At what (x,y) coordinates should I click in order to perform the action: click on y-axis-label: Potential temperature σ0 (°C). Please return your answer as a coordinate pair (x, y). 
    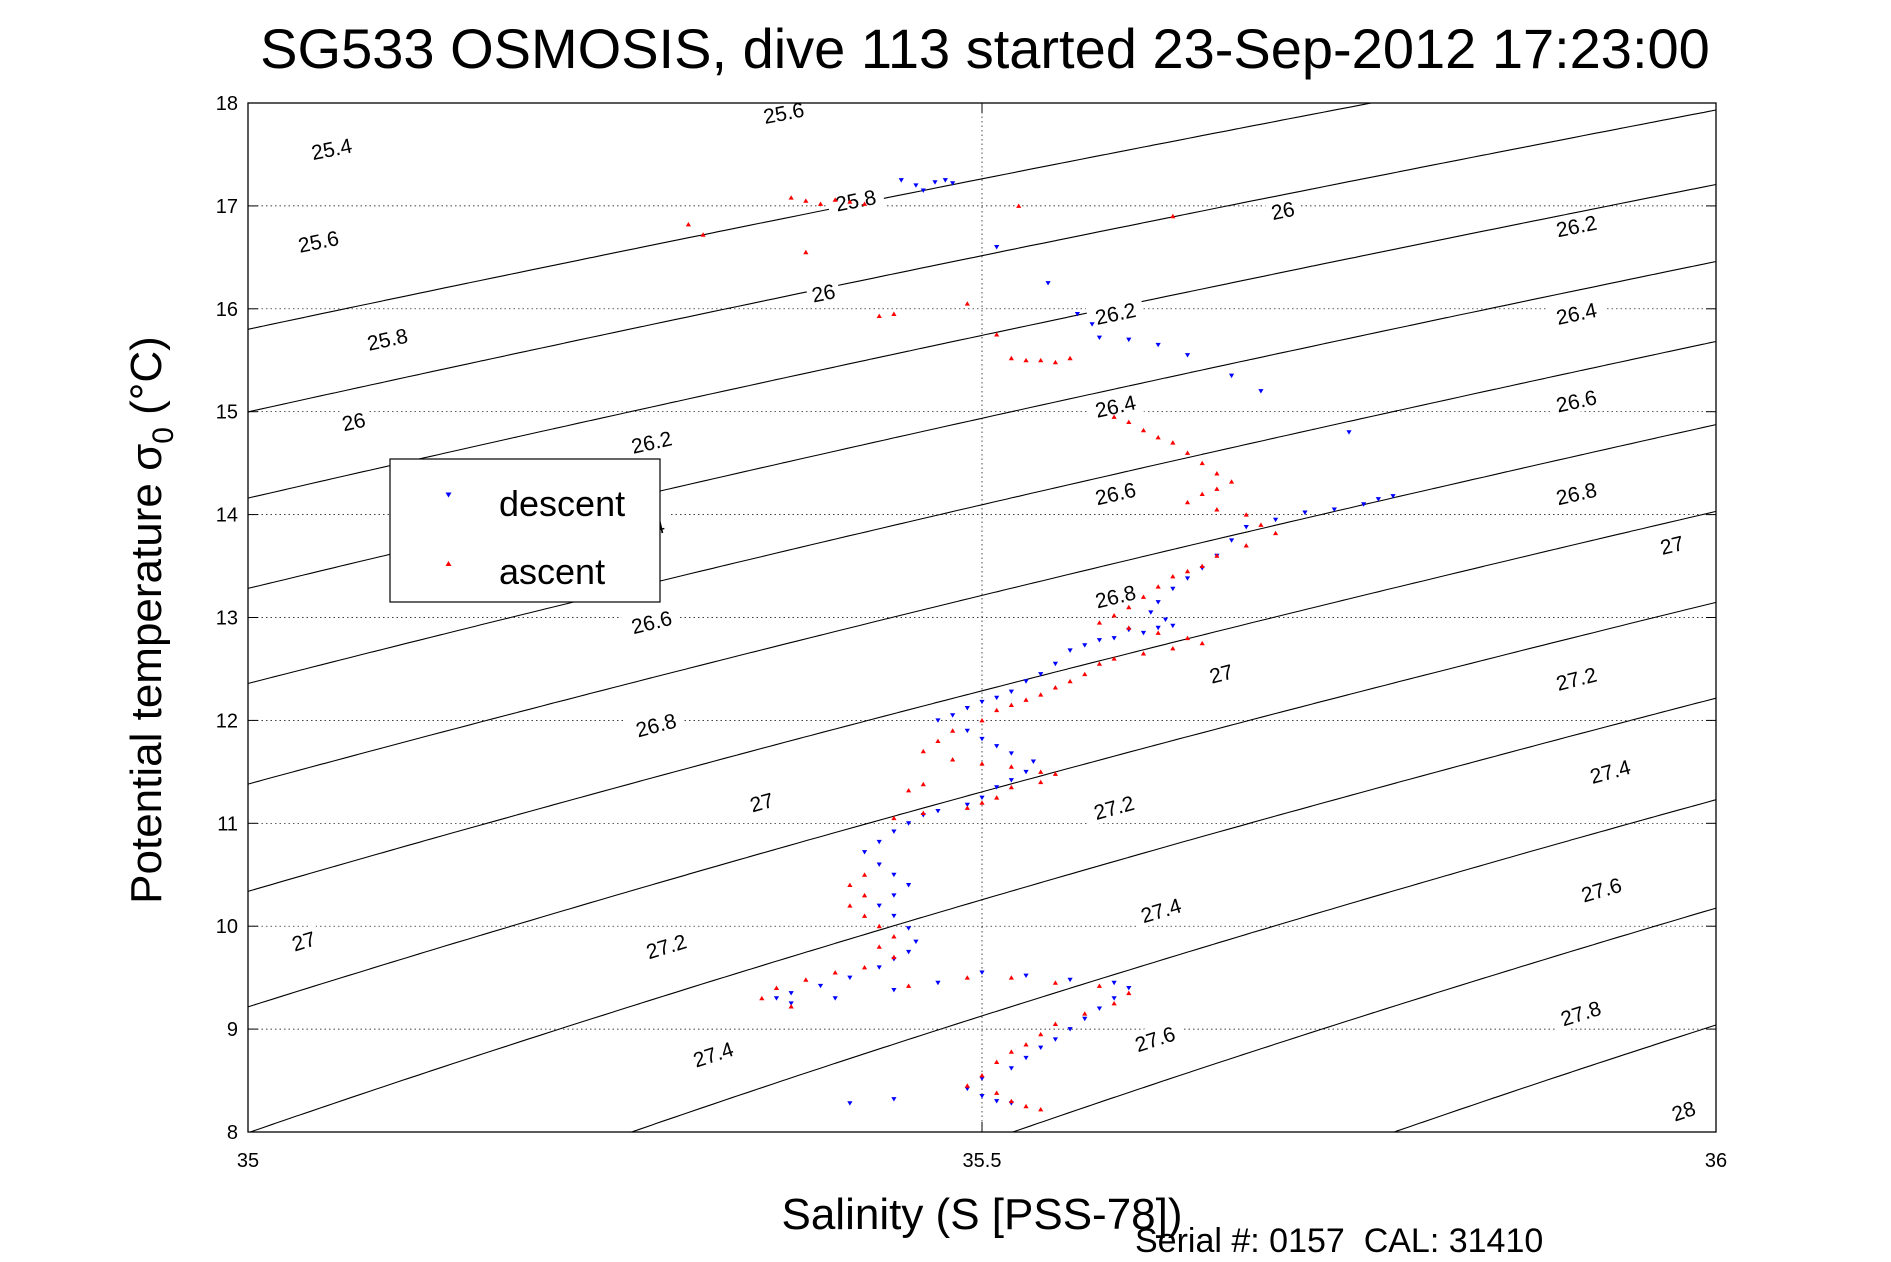
    Looking at the image, I should click on (151, 620).